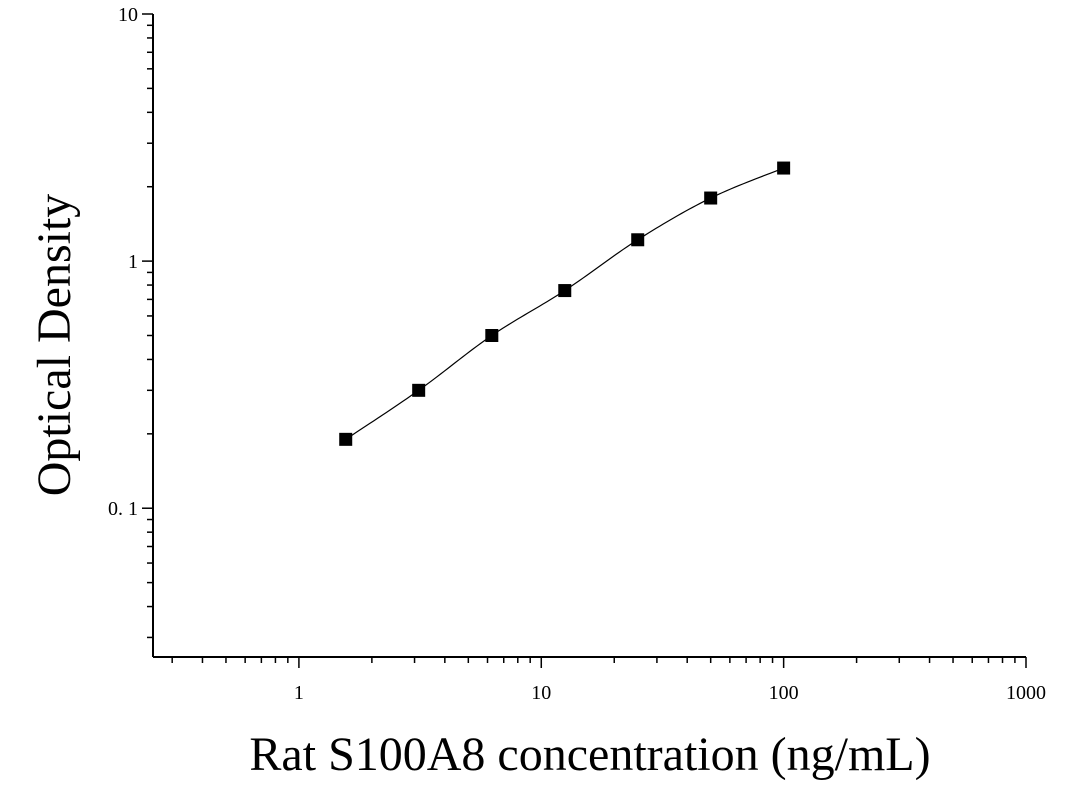 This screenshot has height=796, width=1071. I want to click on x-tick-label: 10, so click(541, 693).